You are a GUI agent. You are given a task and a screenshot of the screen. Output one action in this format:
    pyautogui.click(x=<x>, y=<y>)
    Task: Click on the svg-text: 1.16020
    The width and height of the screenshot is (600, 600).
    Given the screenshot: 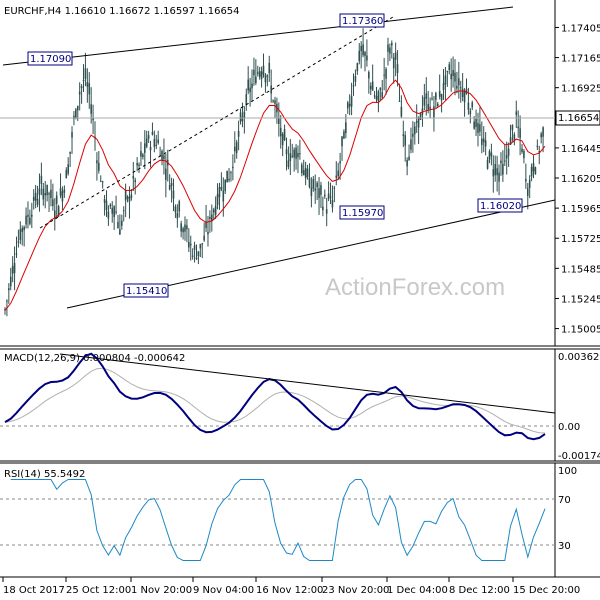 What is the action you would take?
    pyautogui.click(x=500, y=206)
    